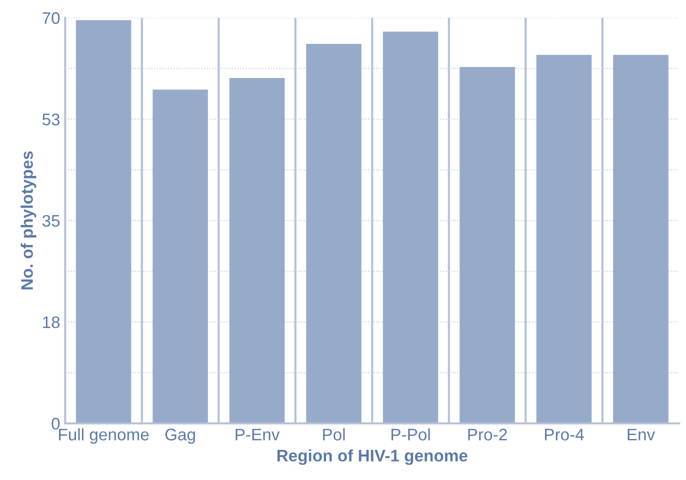  What do you see at coordinates (487, 434) in the screenshot?
I see `x-tick-label: Pro-2` at bounding box center [487, 434].